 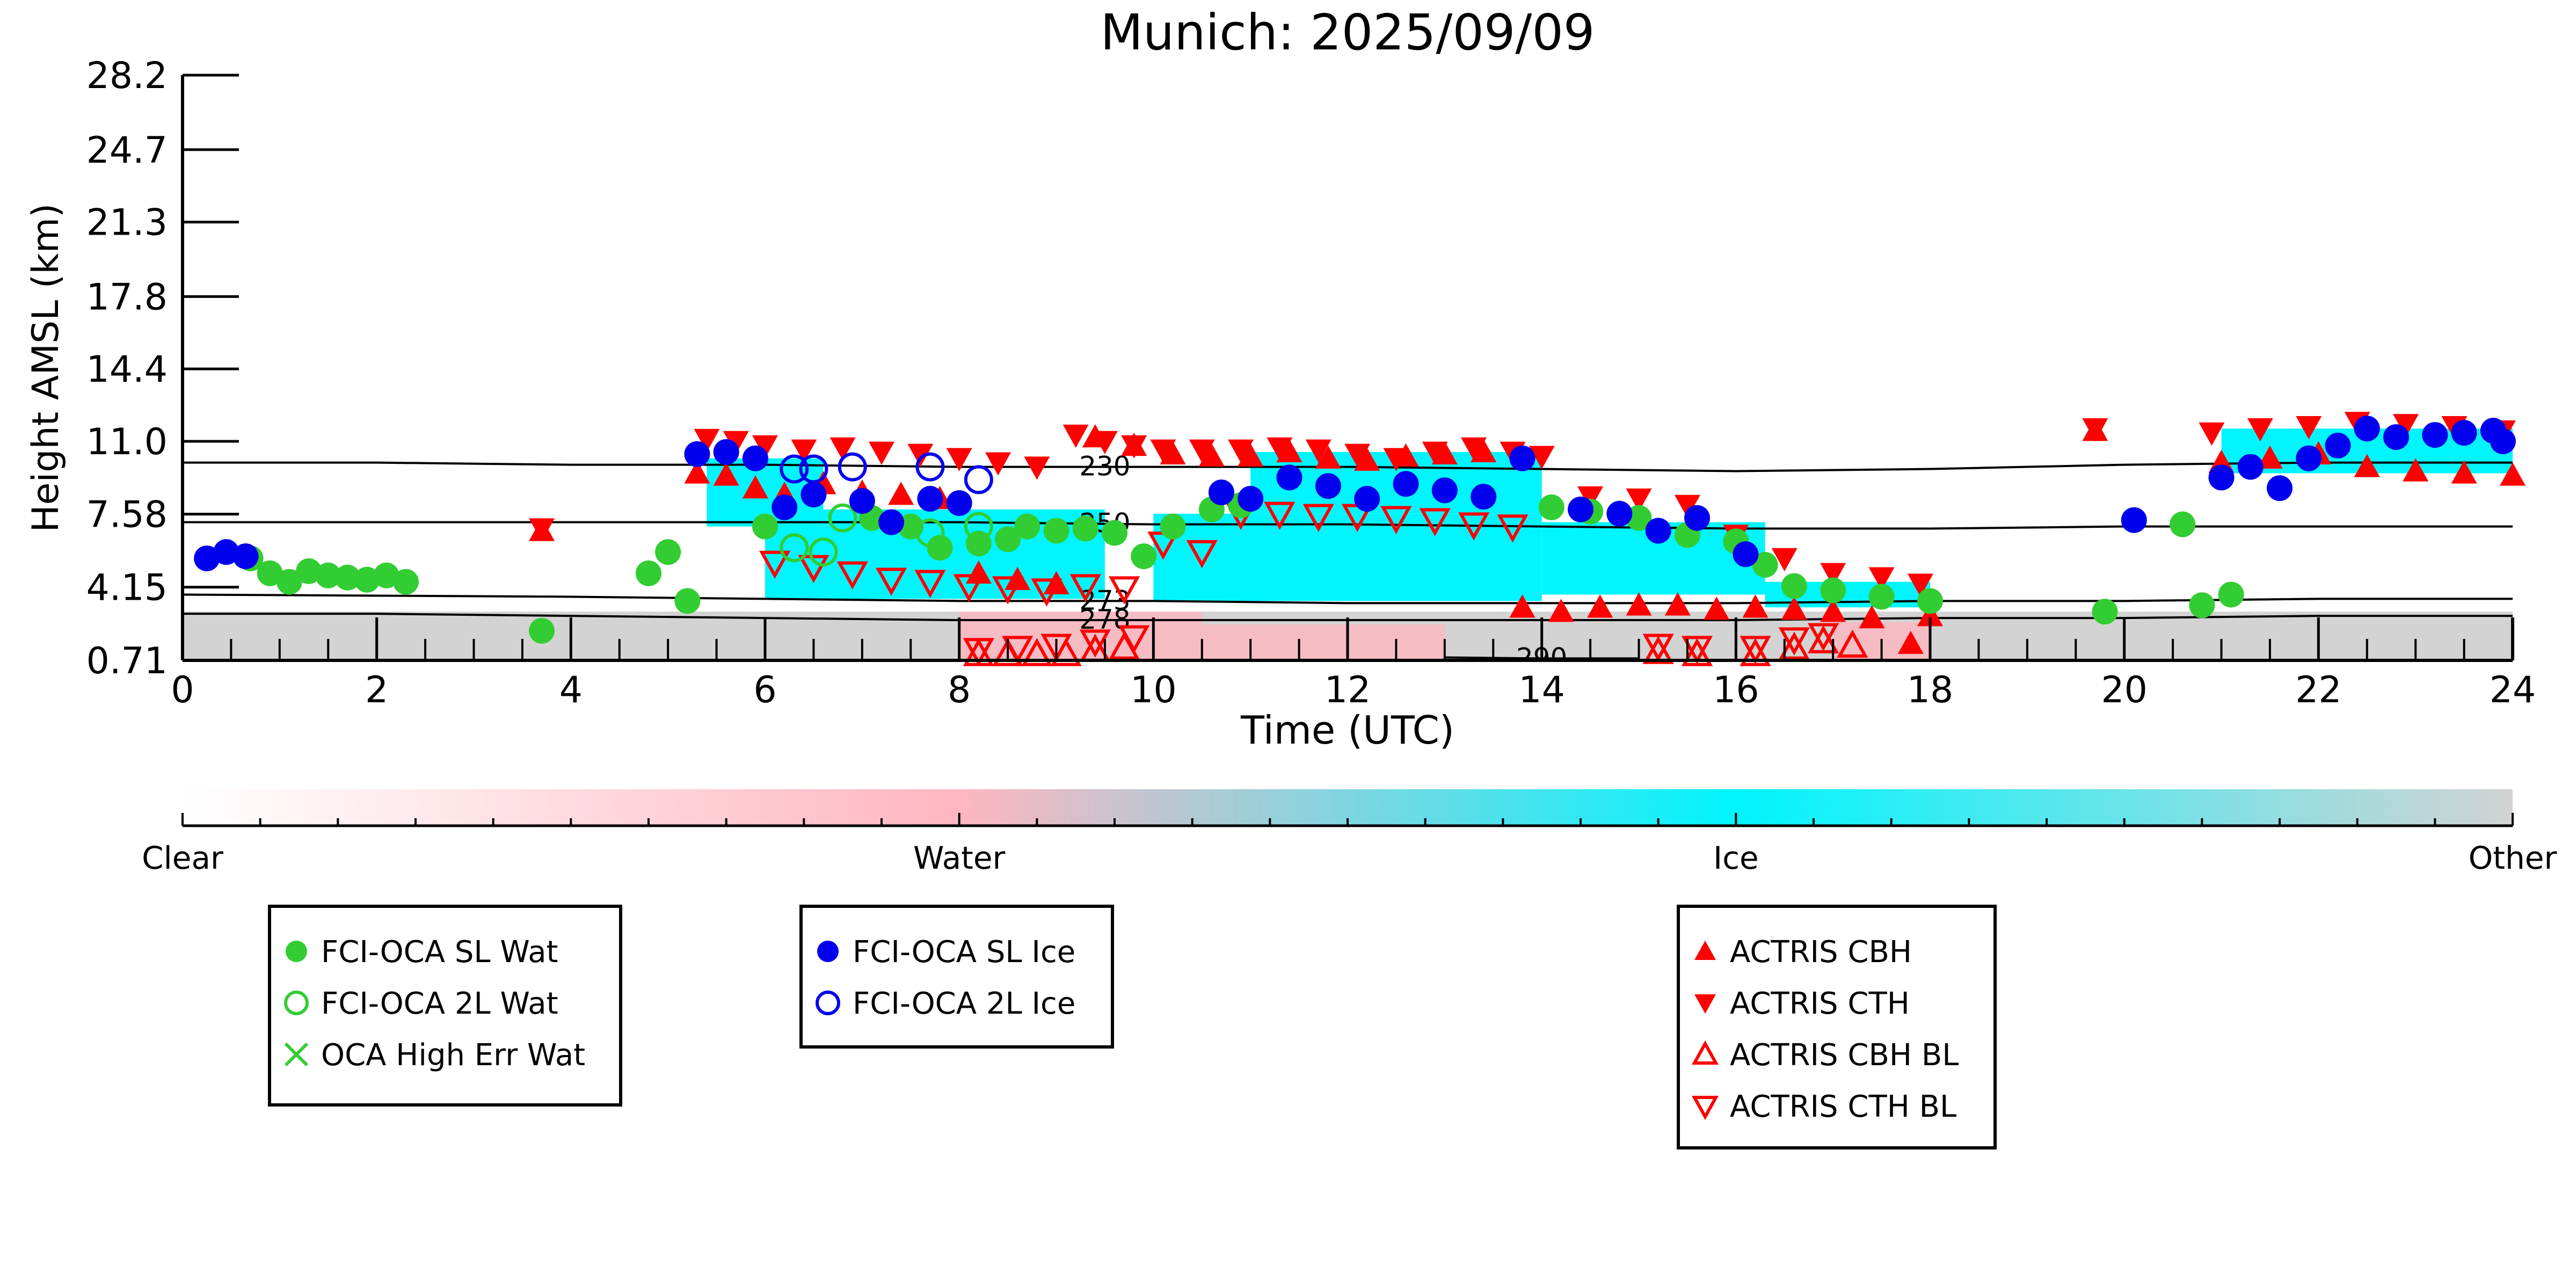 I want to click on series-fci-oca-sl-ice, so click(x=1355, y=494).